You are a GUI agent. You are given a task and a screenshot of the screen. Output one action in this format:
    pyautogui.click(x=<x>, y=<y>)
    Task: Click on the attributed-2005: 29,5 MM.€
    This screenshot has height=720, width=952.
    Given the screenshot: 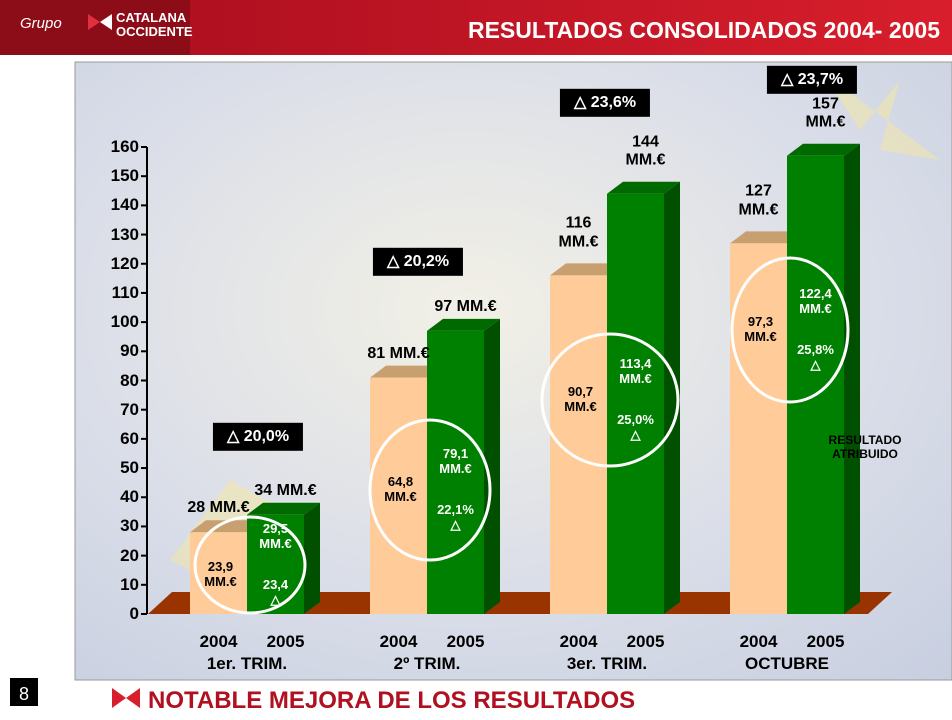 What is the action you would take?
    pyautogui.click(x=275, y=536)
    